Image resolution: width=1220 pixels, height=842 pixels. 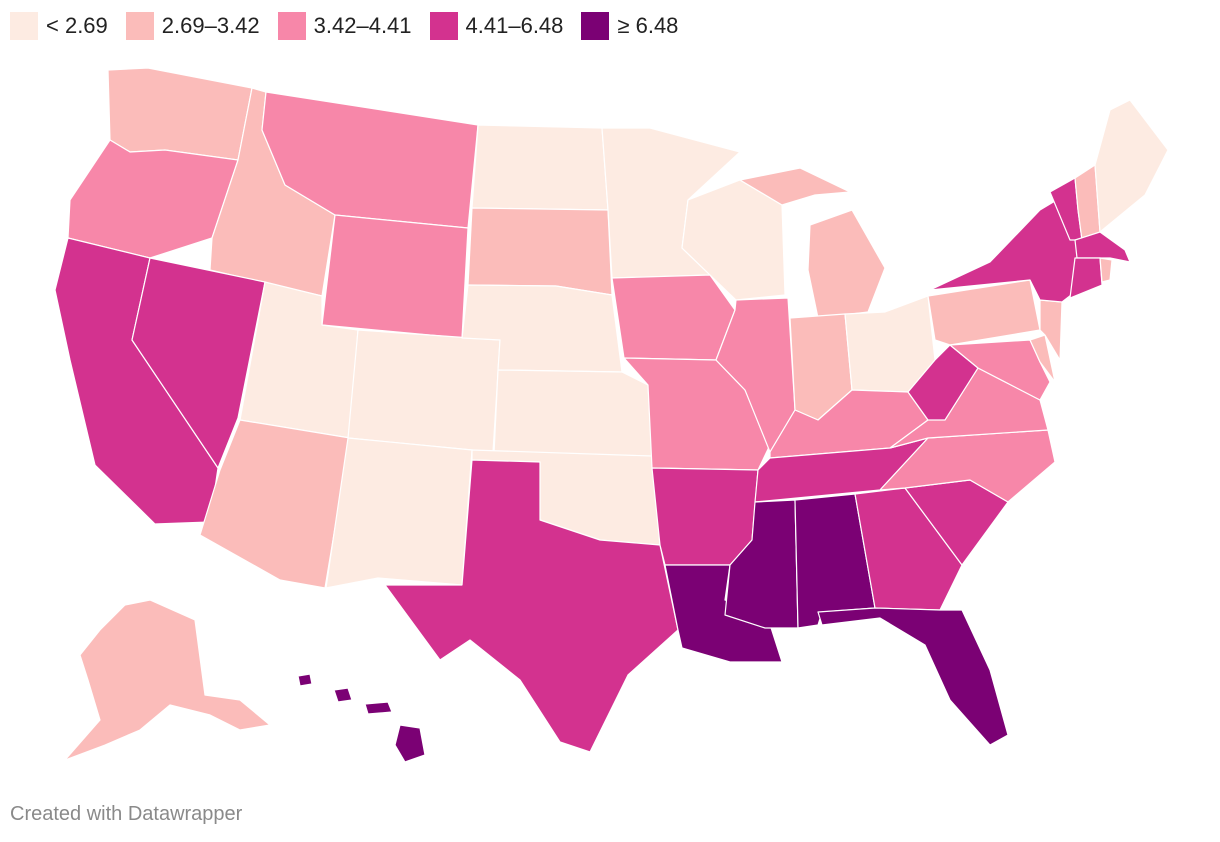 What do you see at coordinates (180, 114) in the screenshot?
I see `state-washington` at bounding box center [180, 114].